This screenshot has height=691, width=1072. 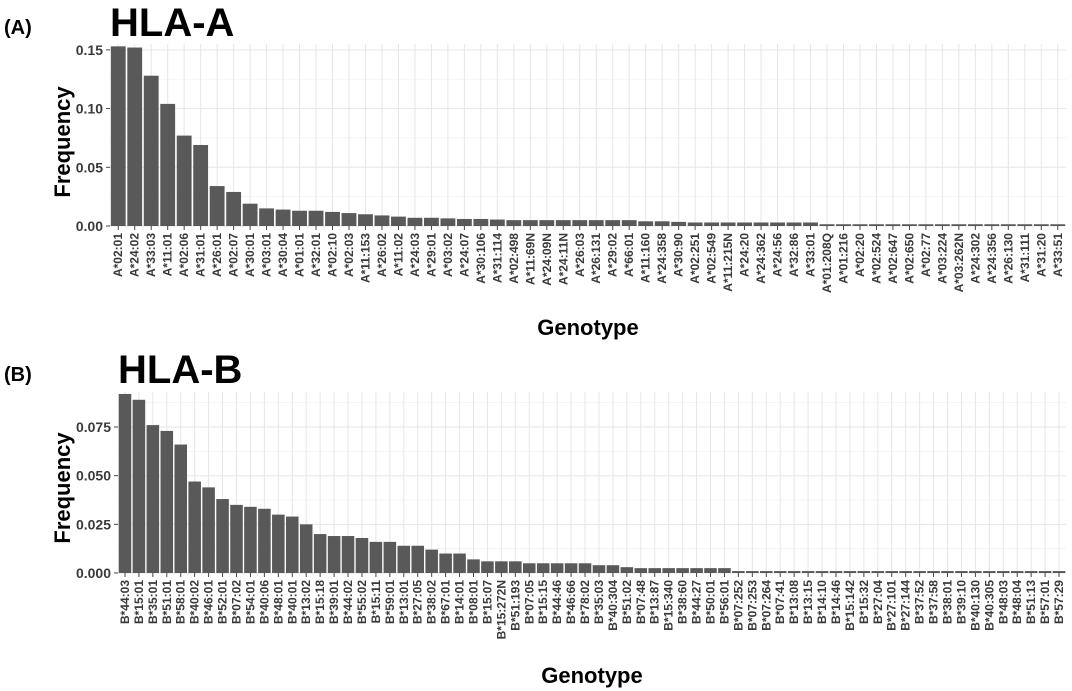 I want to click on panel-a-x-tick-label: A*11:02, so click(x=398, y=255).